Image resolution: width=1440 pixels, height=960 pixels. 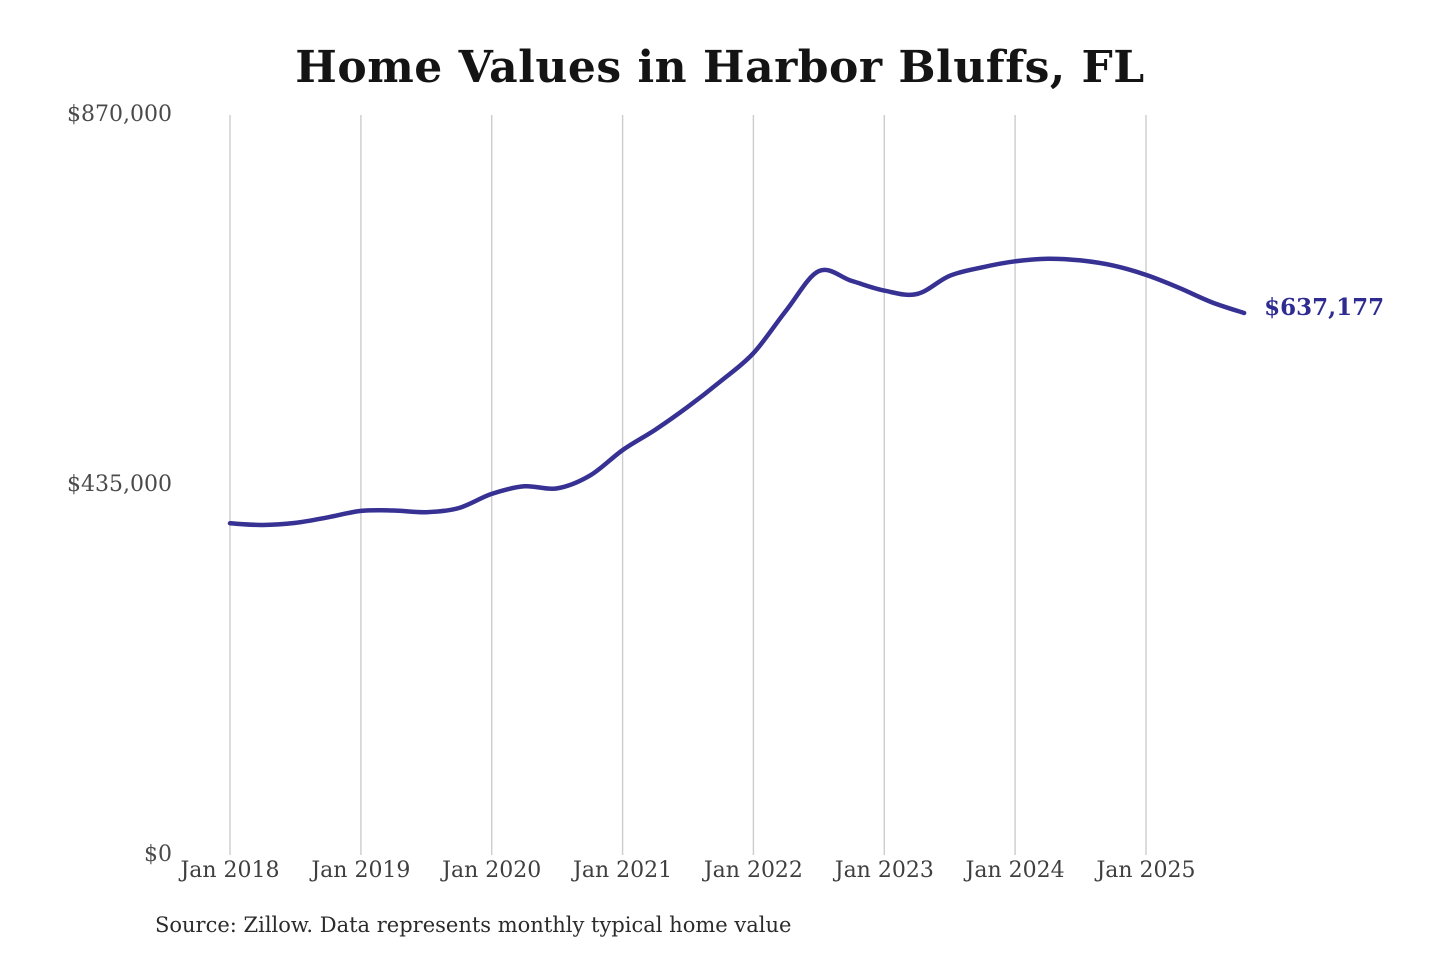 What do you see at coordinates (492, 870) in the screenshot?
I see `x-tick-label: Jan 2020` at bounding box center [492, 870].